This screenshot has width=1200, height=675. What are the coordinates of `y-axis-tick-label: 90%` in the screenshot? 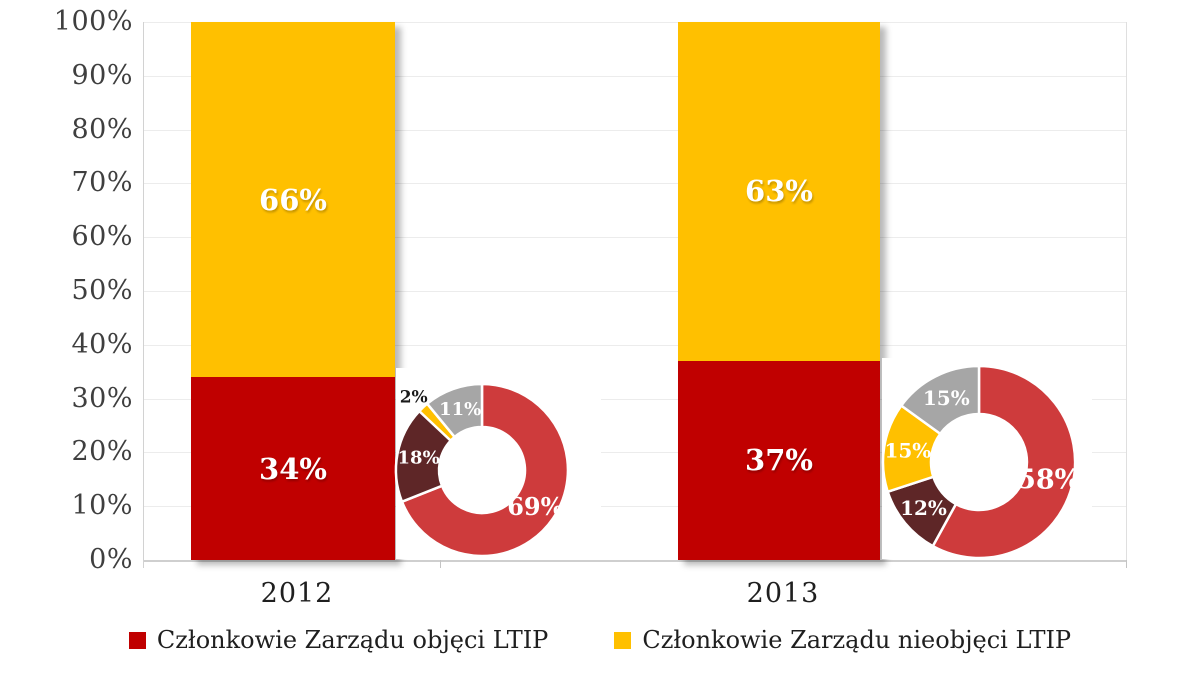 It's located at (102, 75).